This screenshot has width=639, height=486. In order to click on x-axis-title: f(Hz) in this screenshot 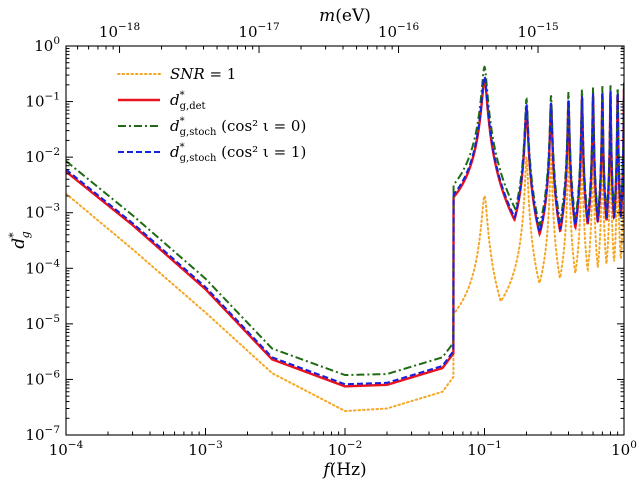, I will do `click(343, 470)`.